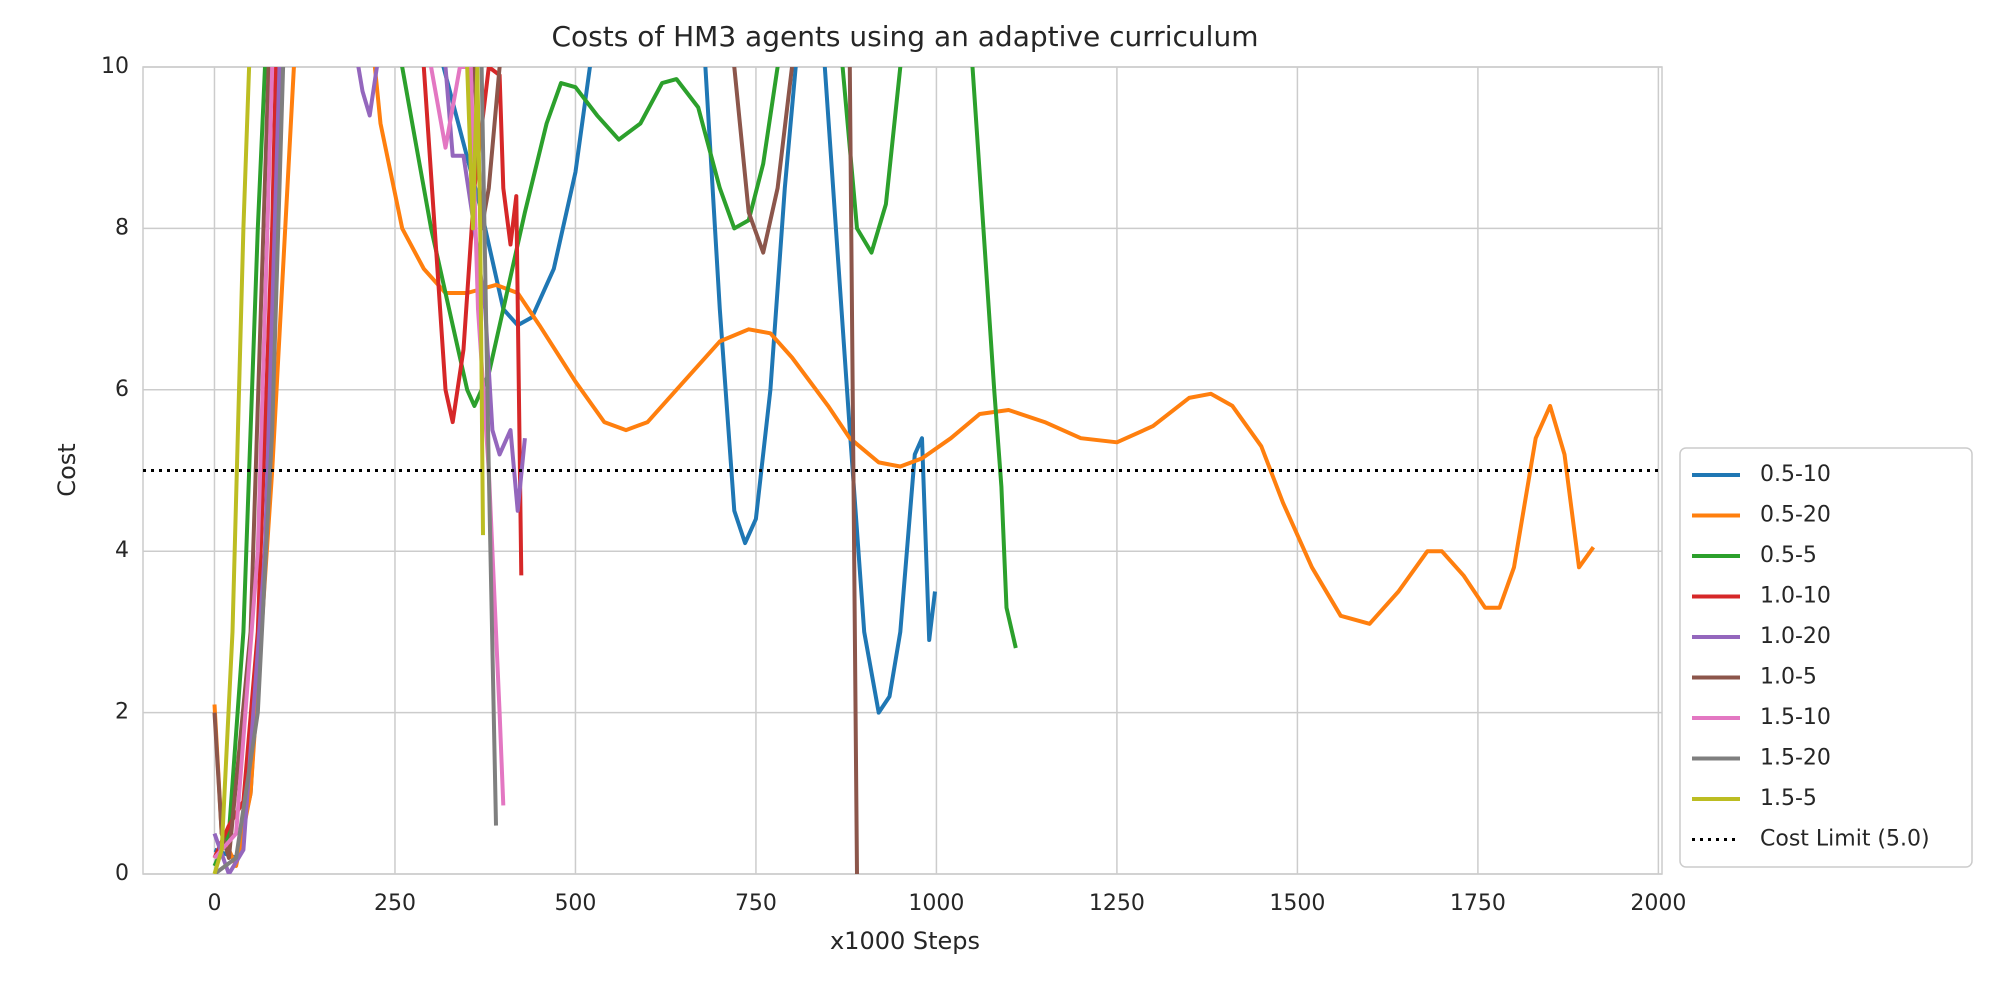 This screenshot has width=2000, height=1004. What do you see at coordinates (905, 941) in the screenshot?
I see `x-axis-label: x1000 Steps` at bounding box center [905, 941].